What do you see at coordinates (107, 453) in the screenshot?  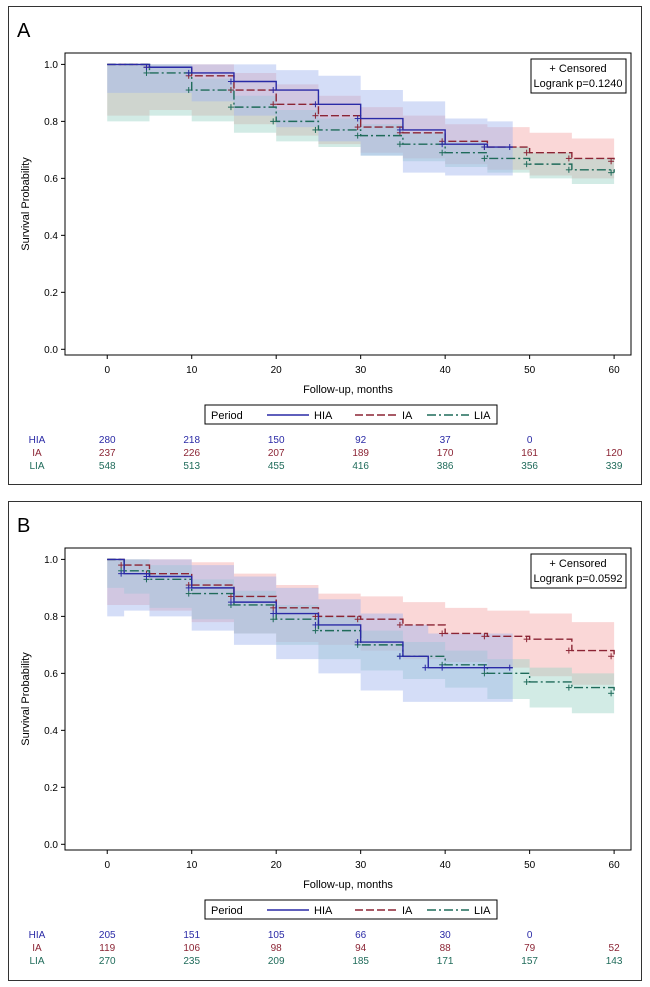 I see `risk-cell: 237` at bounding box center [107, 453].